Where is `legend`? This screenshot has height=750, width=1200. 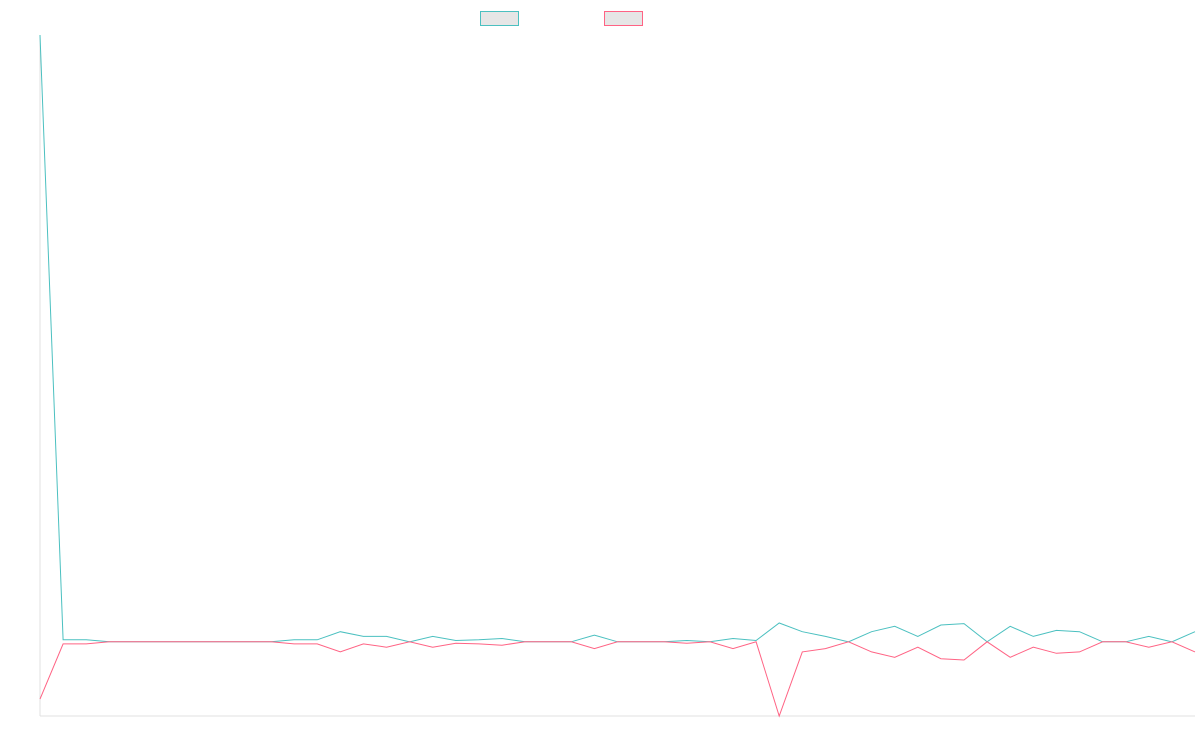
legend is located at coordinates (600, 18).